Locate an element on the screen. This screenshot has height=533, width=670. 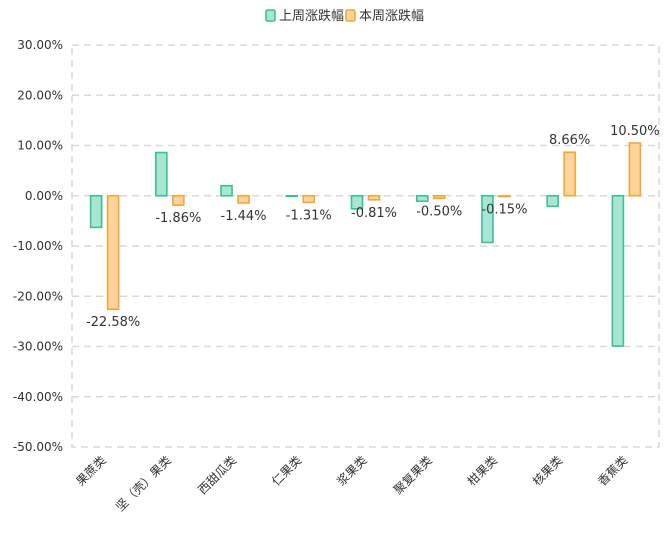
data-label: -22.58% is located at coordinates (113, 322).